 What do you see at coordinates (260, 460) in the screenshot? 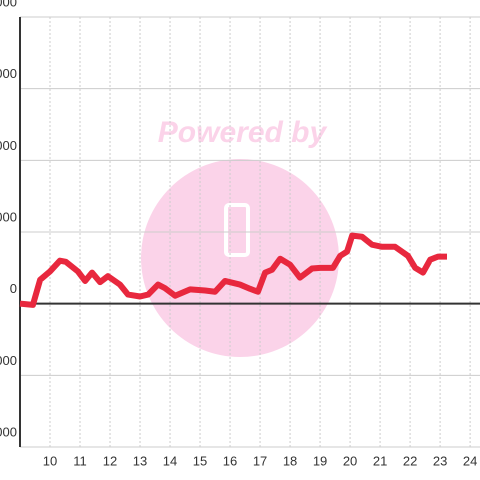
I see `x-tick-label: 17` at bounding box center [260, 460].